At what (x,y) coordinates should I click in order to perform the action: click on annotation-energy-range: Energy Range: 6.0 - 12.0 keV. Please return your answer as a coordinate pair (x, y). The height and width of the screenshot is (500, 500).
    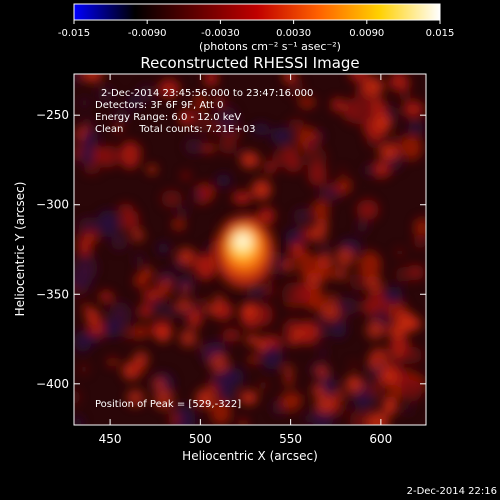
    Looking at the image, I should click on (168, 117).